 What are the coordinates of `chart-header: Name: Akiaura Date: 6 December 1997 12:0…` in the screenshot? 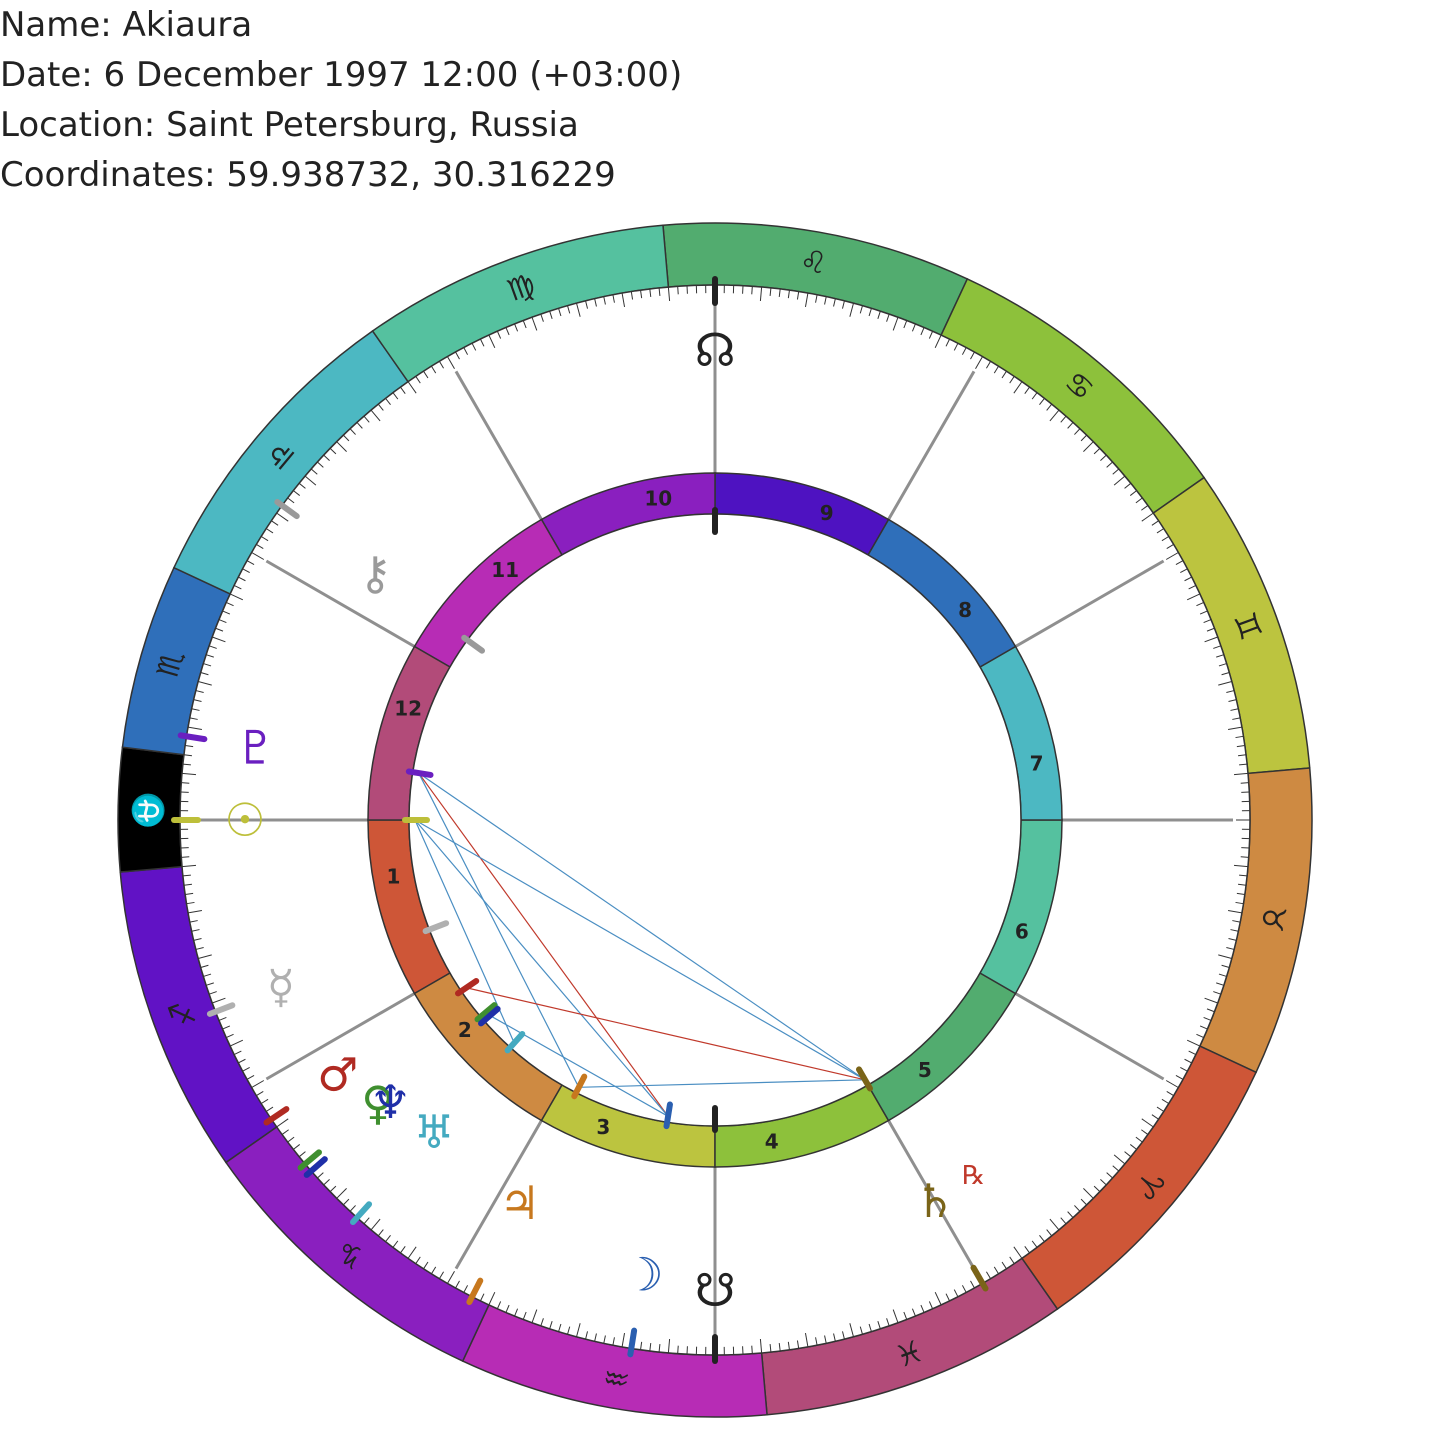 It's located at (341, 100).